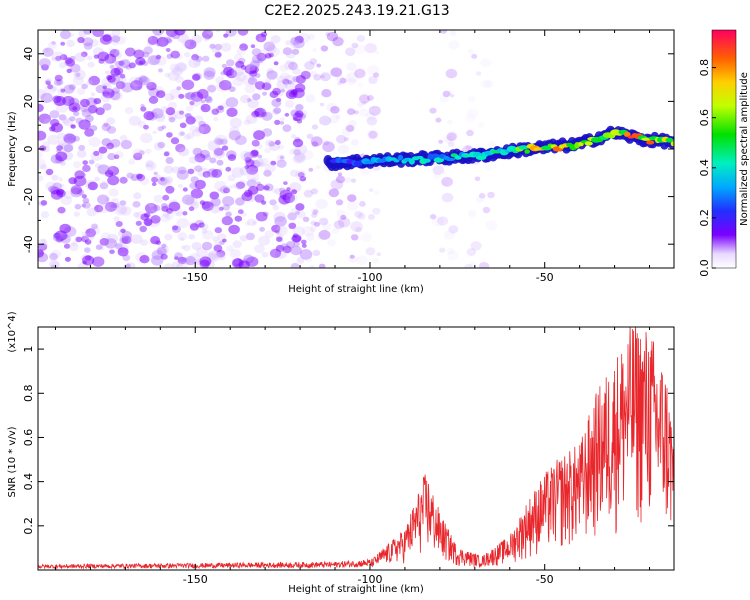 Image resolution: width=750 pixels, height=600 pixels. I want to click on colorbar-tick-label: 0.6, so click(704, 118).